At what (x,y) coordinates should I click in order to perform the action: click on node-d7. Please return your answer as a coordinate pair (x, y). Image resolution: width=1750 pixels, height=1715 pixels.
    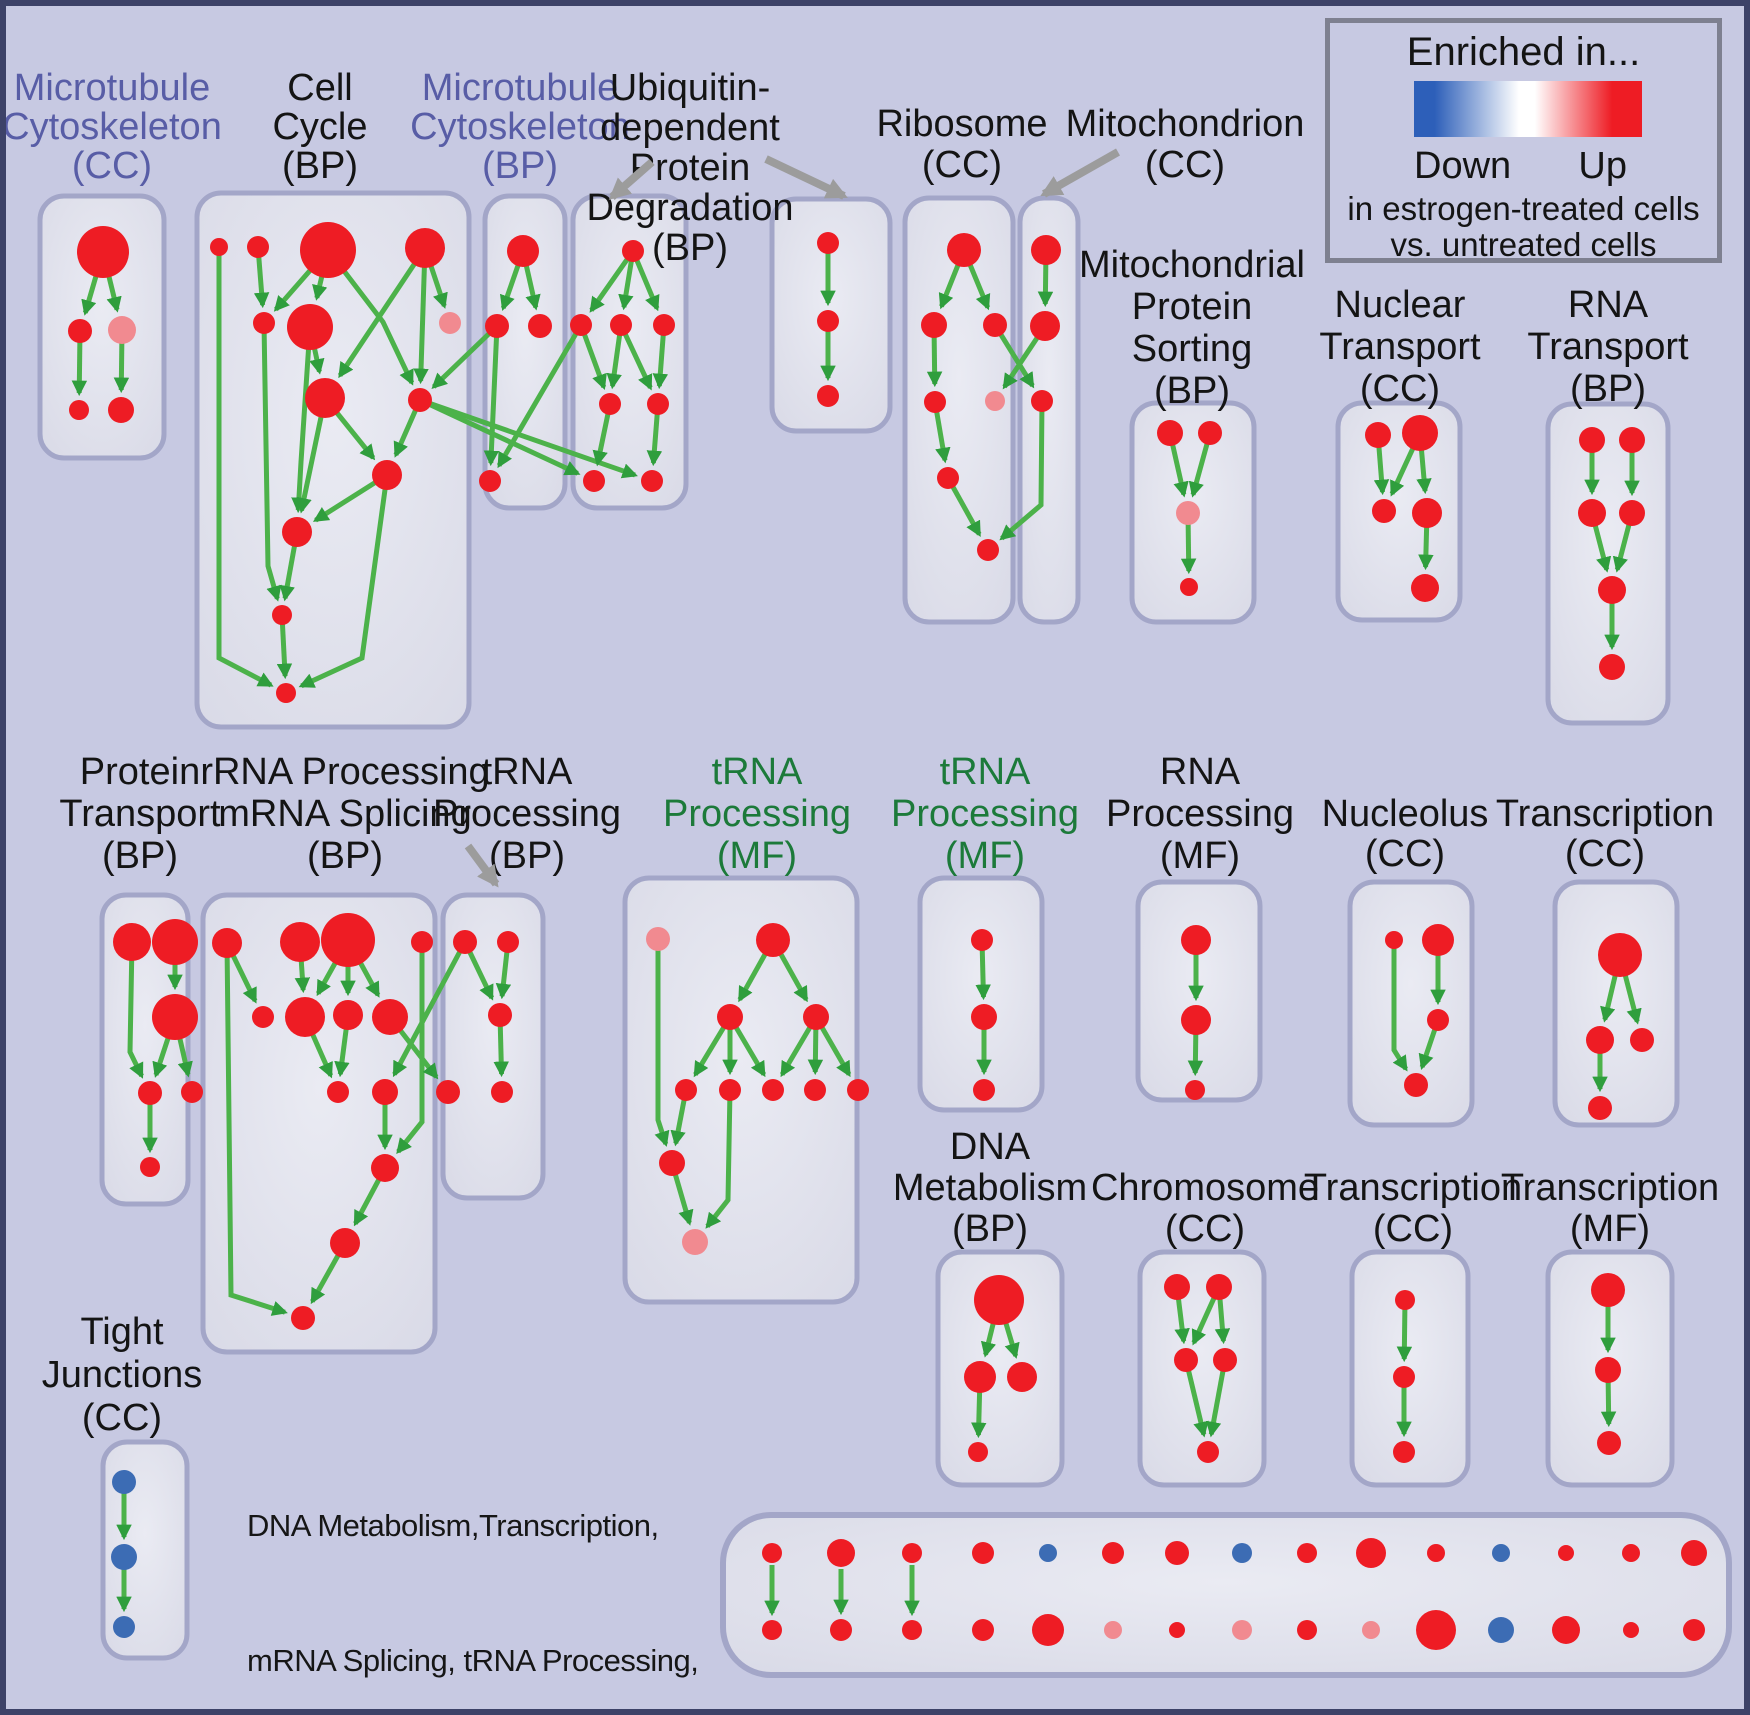
    Looking at the image, I should click on (594, 481).